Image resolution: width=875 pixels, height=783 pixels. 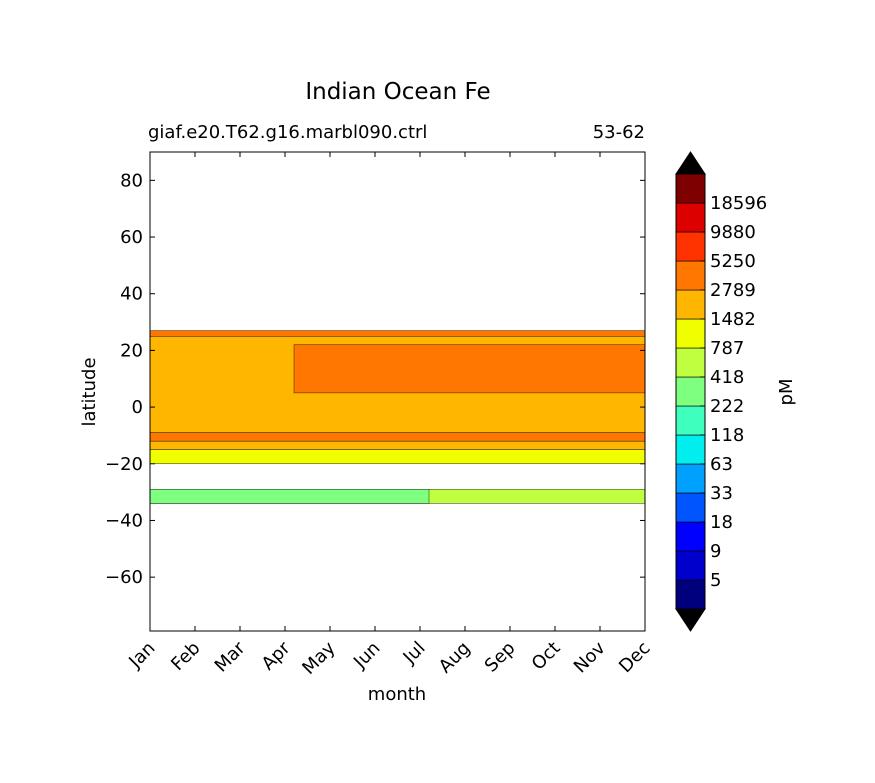 What do you see at coordinates (397, 694) in the screenshot?
I see `x-axis-label: month` at bounding box center [397, 694].